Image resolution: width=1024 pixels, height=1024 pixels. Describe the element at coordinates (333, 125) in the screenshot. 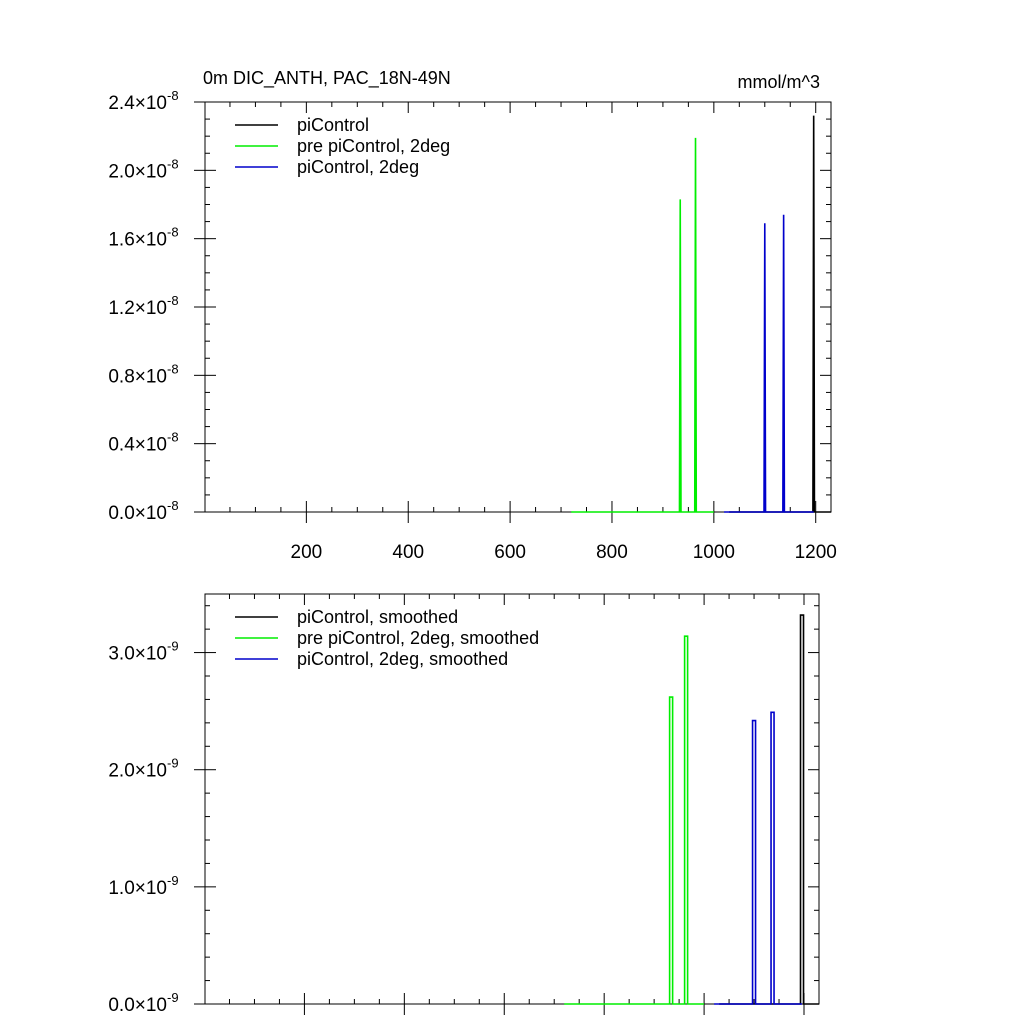

I see `legend-label-0-0: piControl` at that location.